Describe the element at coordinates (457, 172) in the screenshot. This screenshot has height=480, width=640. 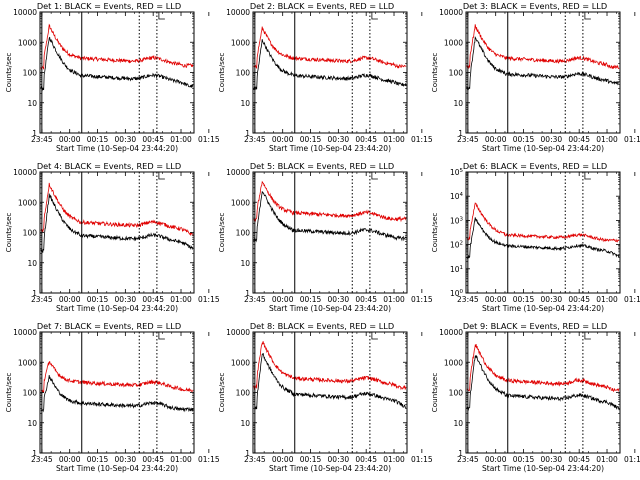
I see `y-tick-label: 105` at that location.